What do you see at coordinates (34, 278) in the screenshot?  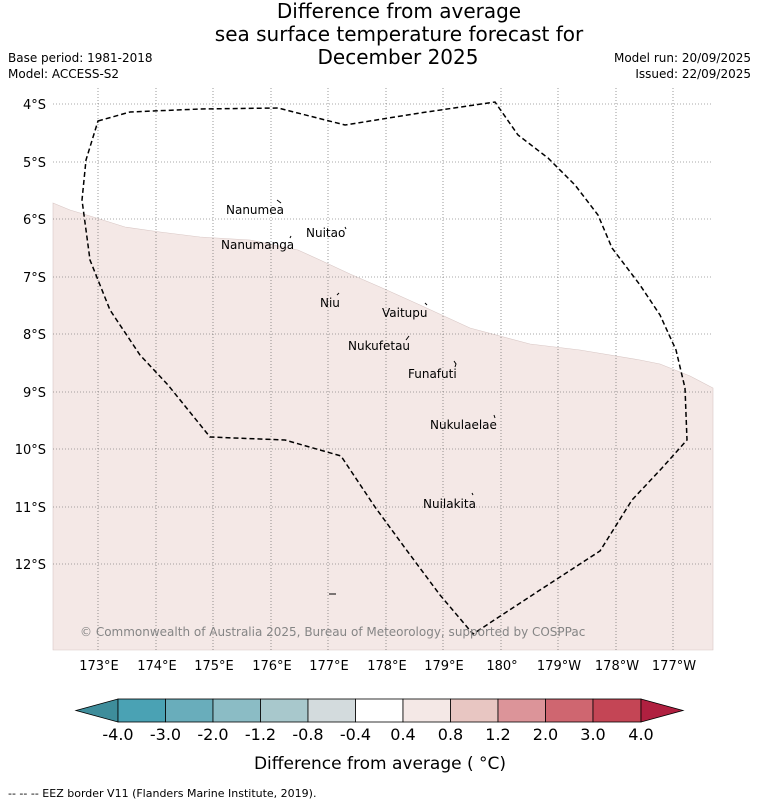 I see `lat-label-7s: 7°S` at bounding box center [34, 278].